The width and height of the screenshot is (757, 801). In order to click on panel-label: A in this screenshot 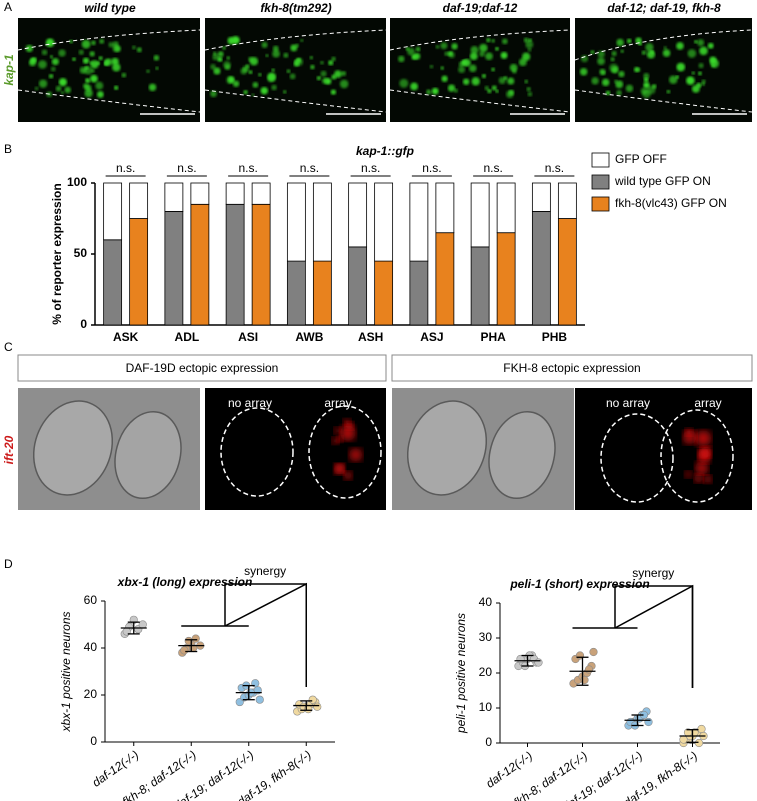, I will do `click(8, 7)`.